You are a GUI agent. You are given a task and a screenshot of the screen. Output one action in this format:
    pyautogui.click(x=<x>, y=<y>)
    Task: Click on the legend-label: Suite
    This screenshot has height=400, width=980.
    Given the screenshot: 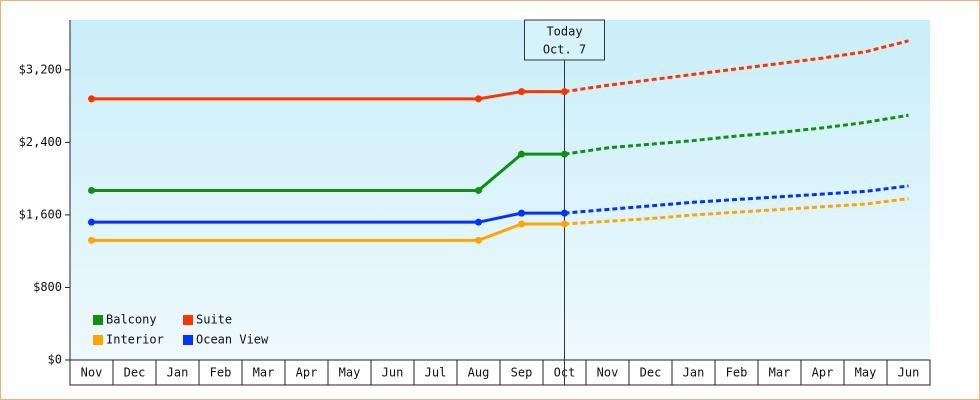 What is the action you would take?
    pyautogui.click(x=214, y=320)
    